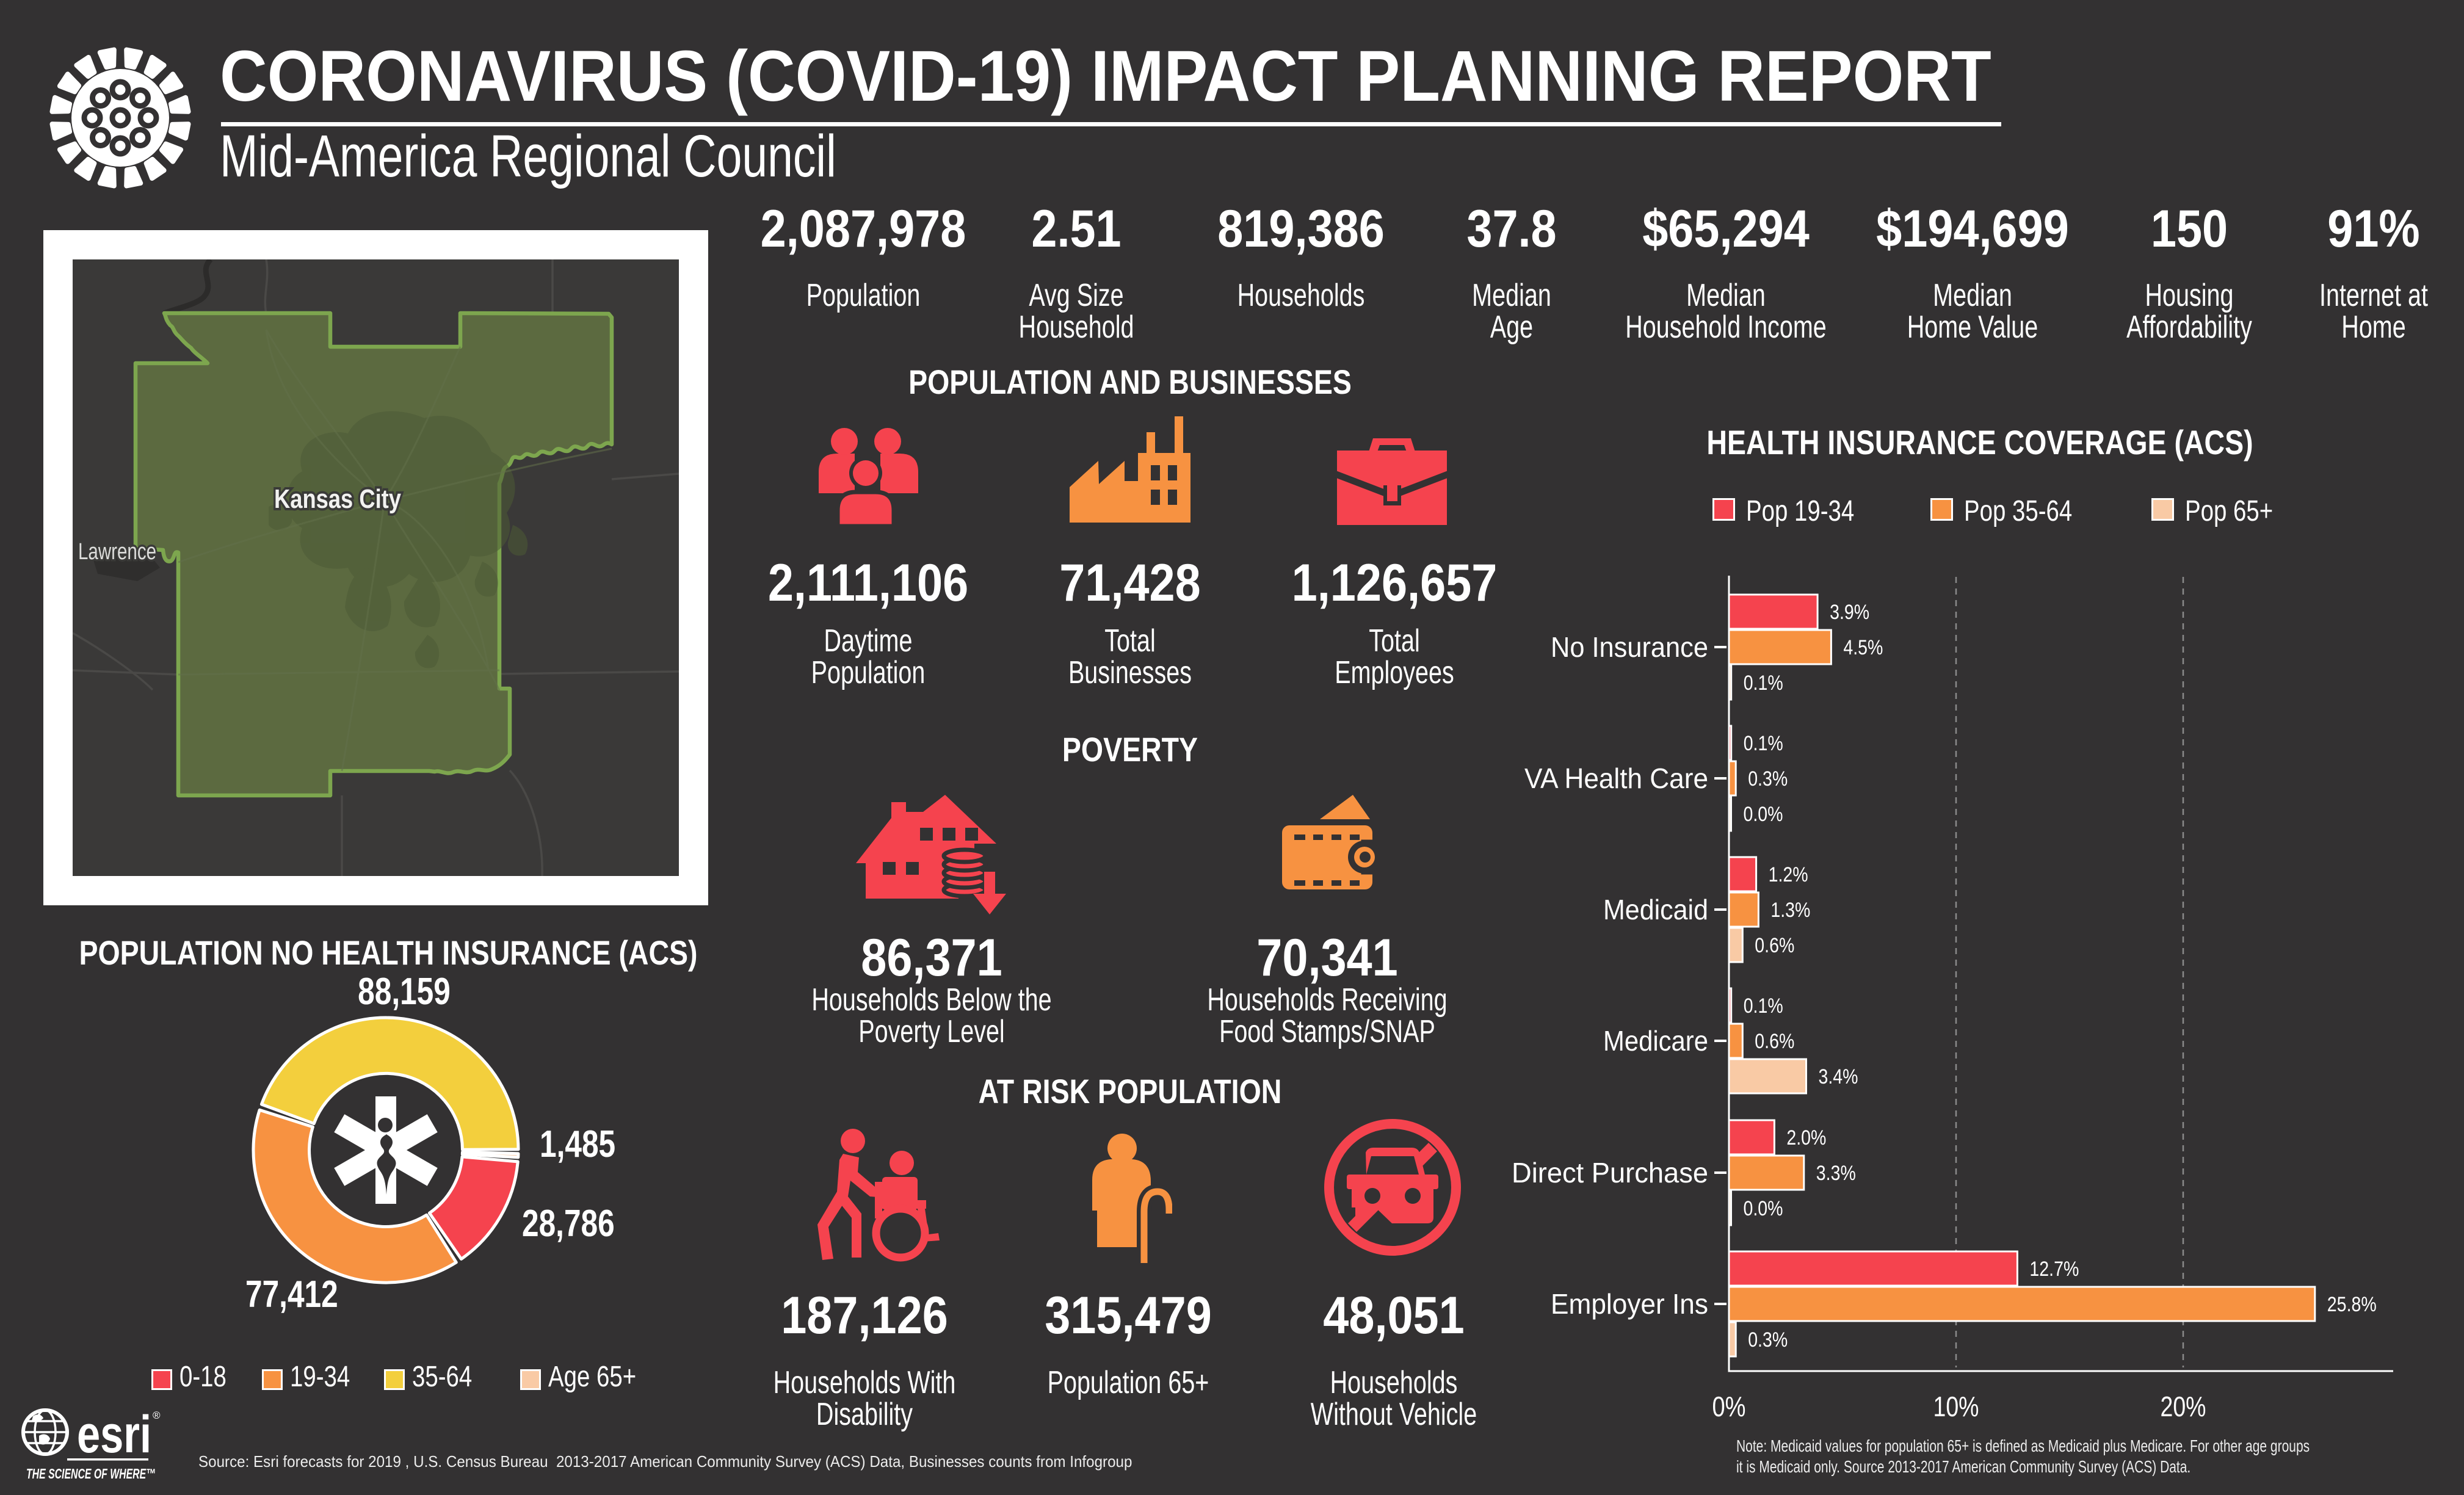 This screenshot has height=1495, width=2464. I want to click on svg-text: Medicaid, so click(1656, 910).